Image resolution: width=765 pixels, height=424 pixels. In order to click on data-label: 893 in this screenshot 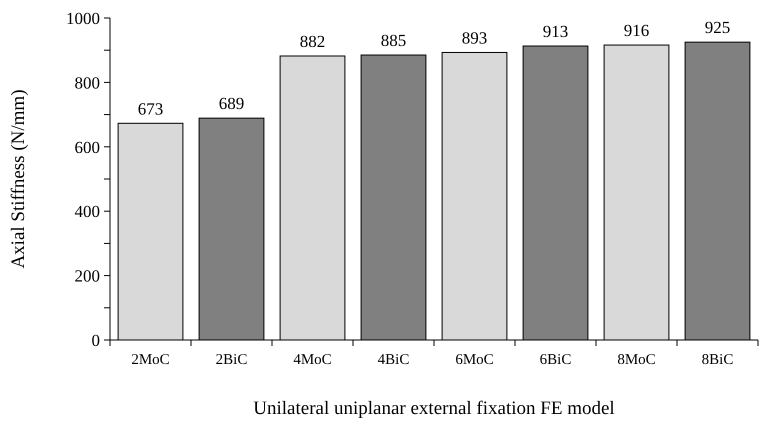, I will do `click(475, 38)`.